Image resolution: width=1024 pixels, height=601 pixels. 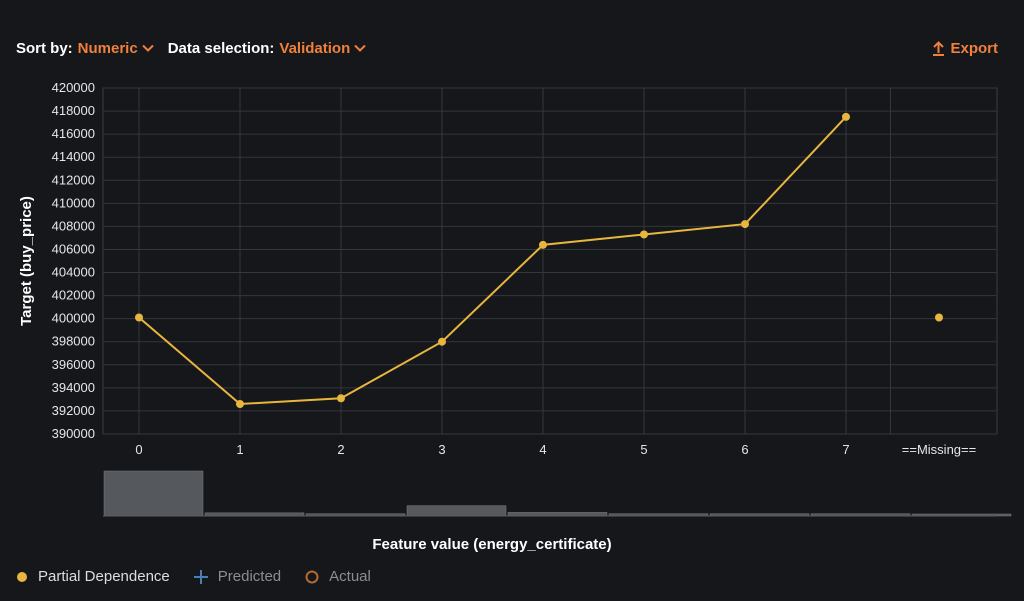 I want to click on dot-icon, so click(x=22, y=576).